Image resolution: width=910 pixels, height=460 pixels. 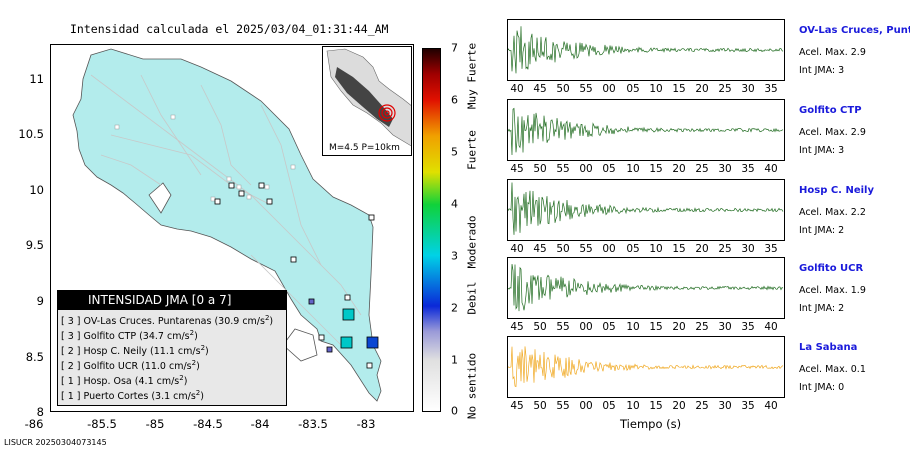 I want to click on legend-level: [ 3 ], so click(x=71, y=322).